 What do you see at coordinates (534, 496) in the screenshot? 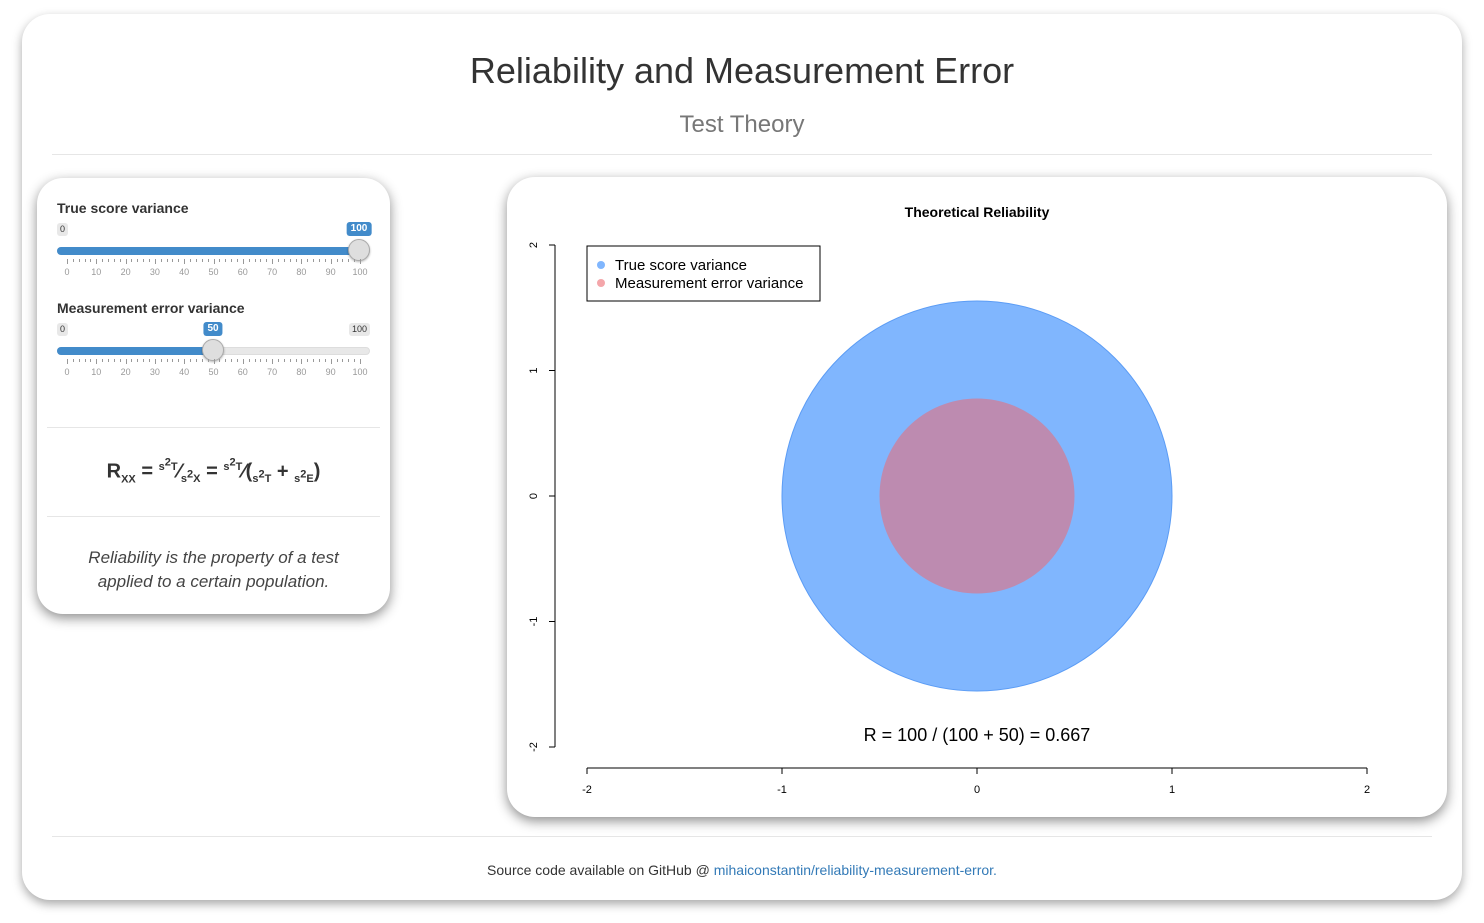
I see `y-tick-label: 0` at bounding box center [534, 496].